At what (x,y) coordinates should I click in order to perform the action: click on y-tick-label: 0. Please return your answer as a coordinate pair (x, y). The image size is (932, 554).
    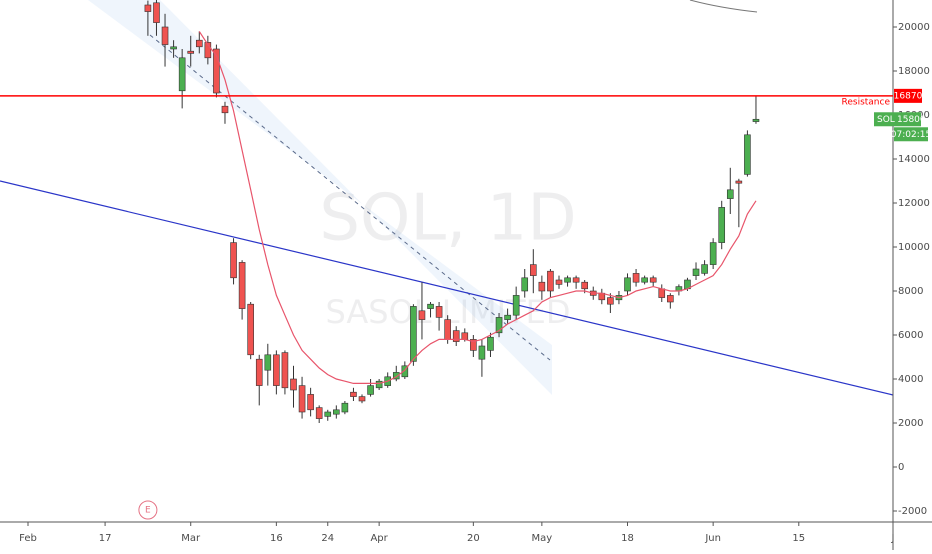
    Looking at the image, I should click on (901, 467).